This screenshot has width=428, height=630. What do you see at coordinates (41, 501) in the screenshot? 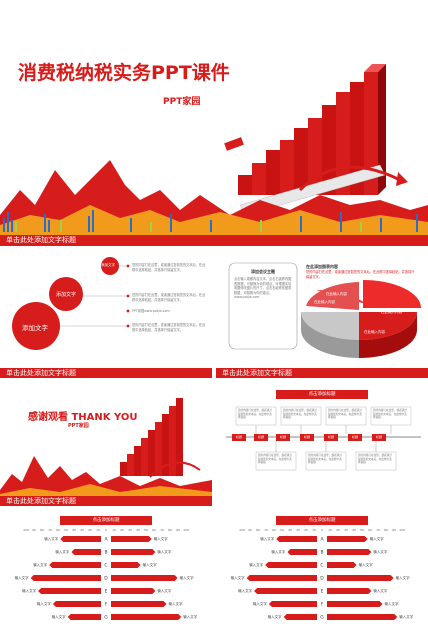
I see `slide4-footer-label: 单击此处添加文字标题` at bounding box center [41, 501].